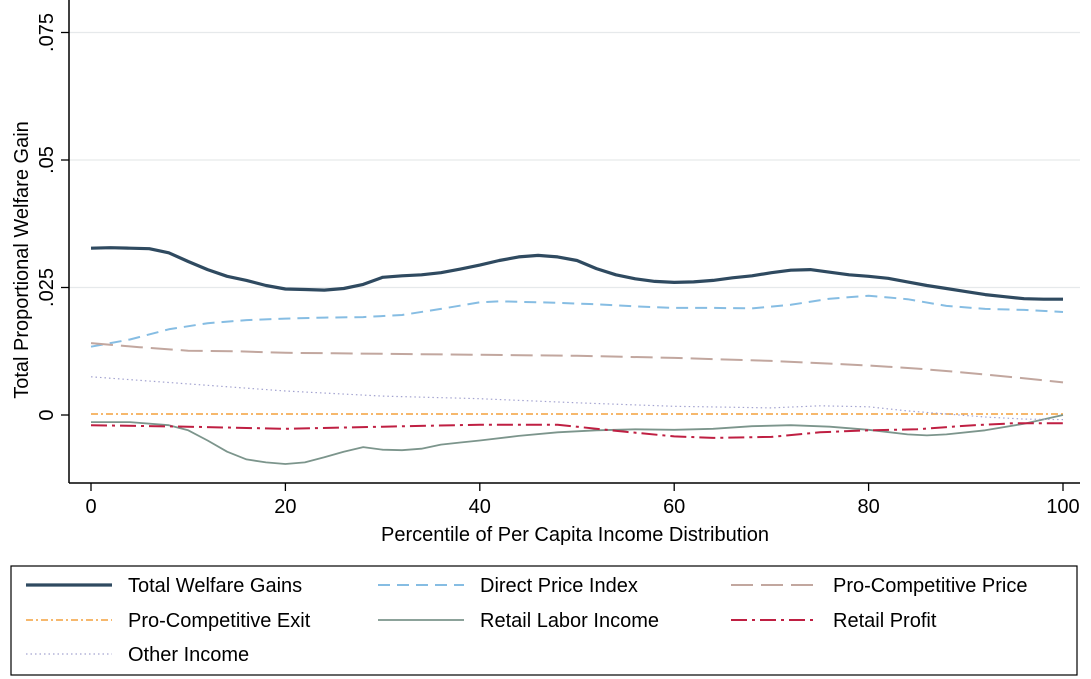 This screenshot has width=1091, height=679. I want to click on y-tick-label-0: 0, so click(47, 414).